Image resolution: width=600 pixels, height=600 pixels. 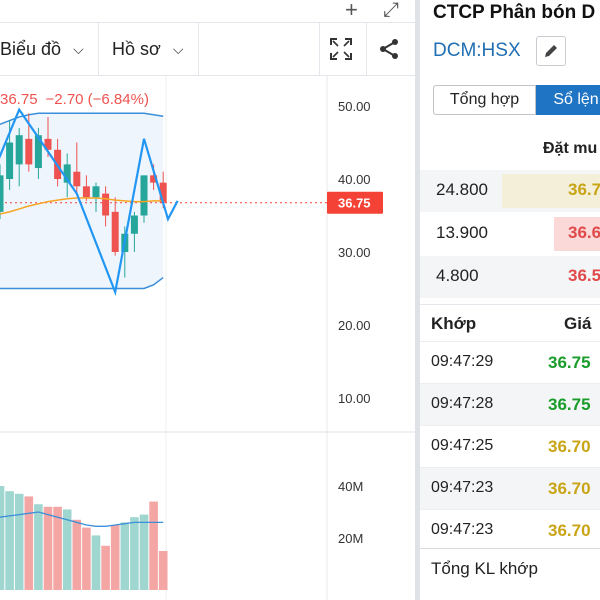 What do you see at coordinates (354, 179) in the screenshot?
I see `price-tick-label: 40.00` at bounding box center [354, 179].